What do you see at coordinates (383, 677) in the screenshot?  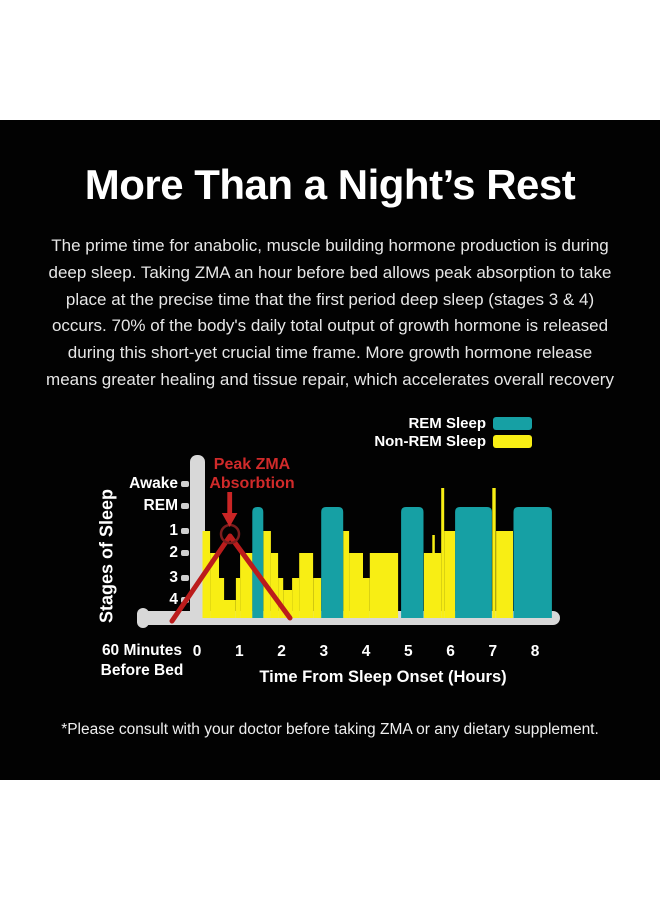 I see `x-axis-title: Time From Sleep Onset (Hours)` at bounding box center [383, 677].